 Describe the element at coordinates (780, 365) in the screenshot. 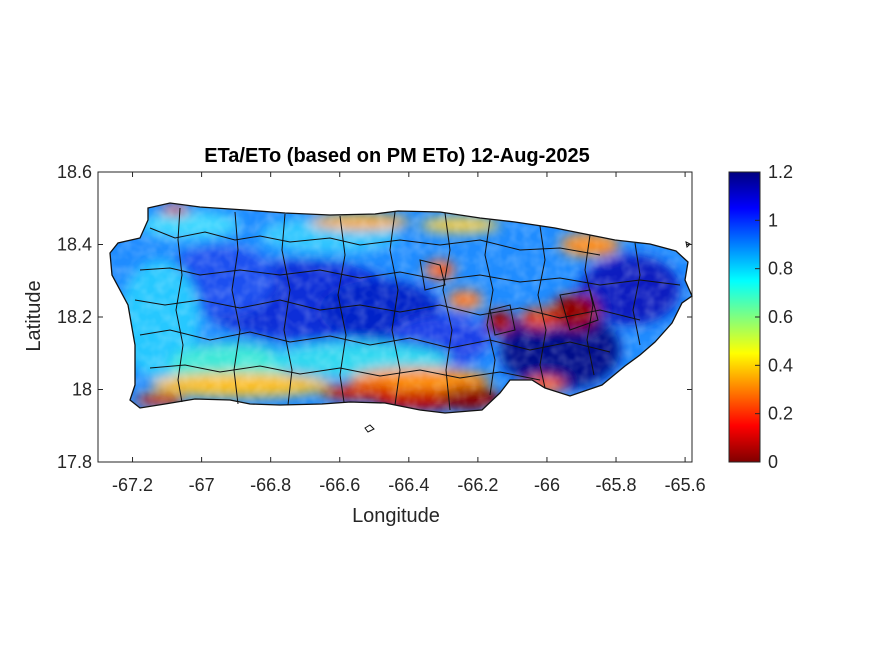

I see `colorbar-tick-label: 0.4` at that location.